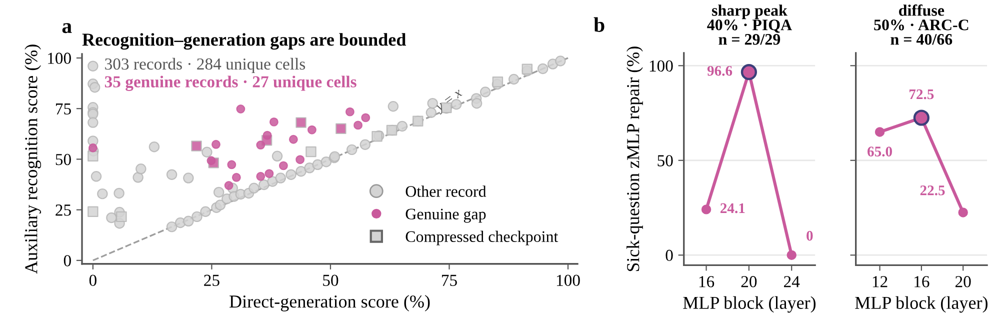  I want to click on x-tick-label: 75, so click(449, 280).